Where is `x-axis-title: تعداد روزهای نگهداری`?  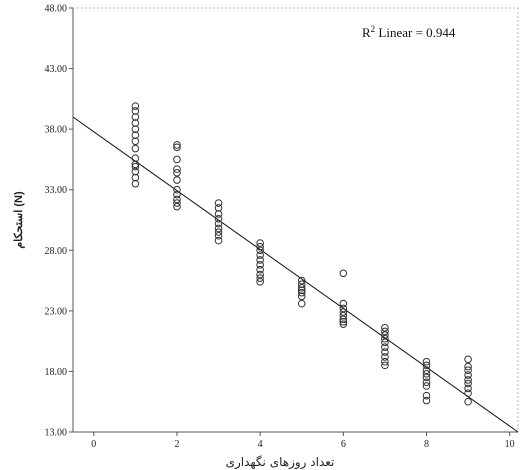 x-axis-title: تعداد روزهای نگهداری is located at coordinates (280, 462).